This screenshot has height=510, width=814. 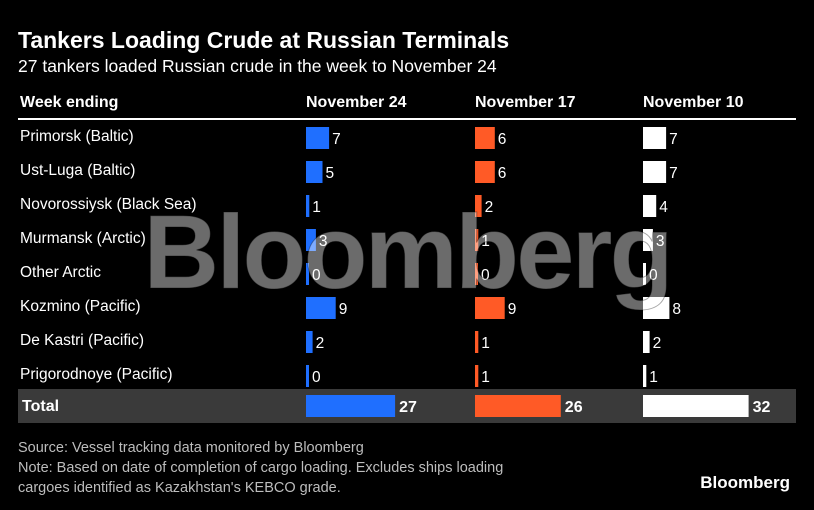 What do you see at coordinates (339, 274) in the screenshot?
I see `table-row: Other Arctic 0 0 0` at bounding box center [339, 274].